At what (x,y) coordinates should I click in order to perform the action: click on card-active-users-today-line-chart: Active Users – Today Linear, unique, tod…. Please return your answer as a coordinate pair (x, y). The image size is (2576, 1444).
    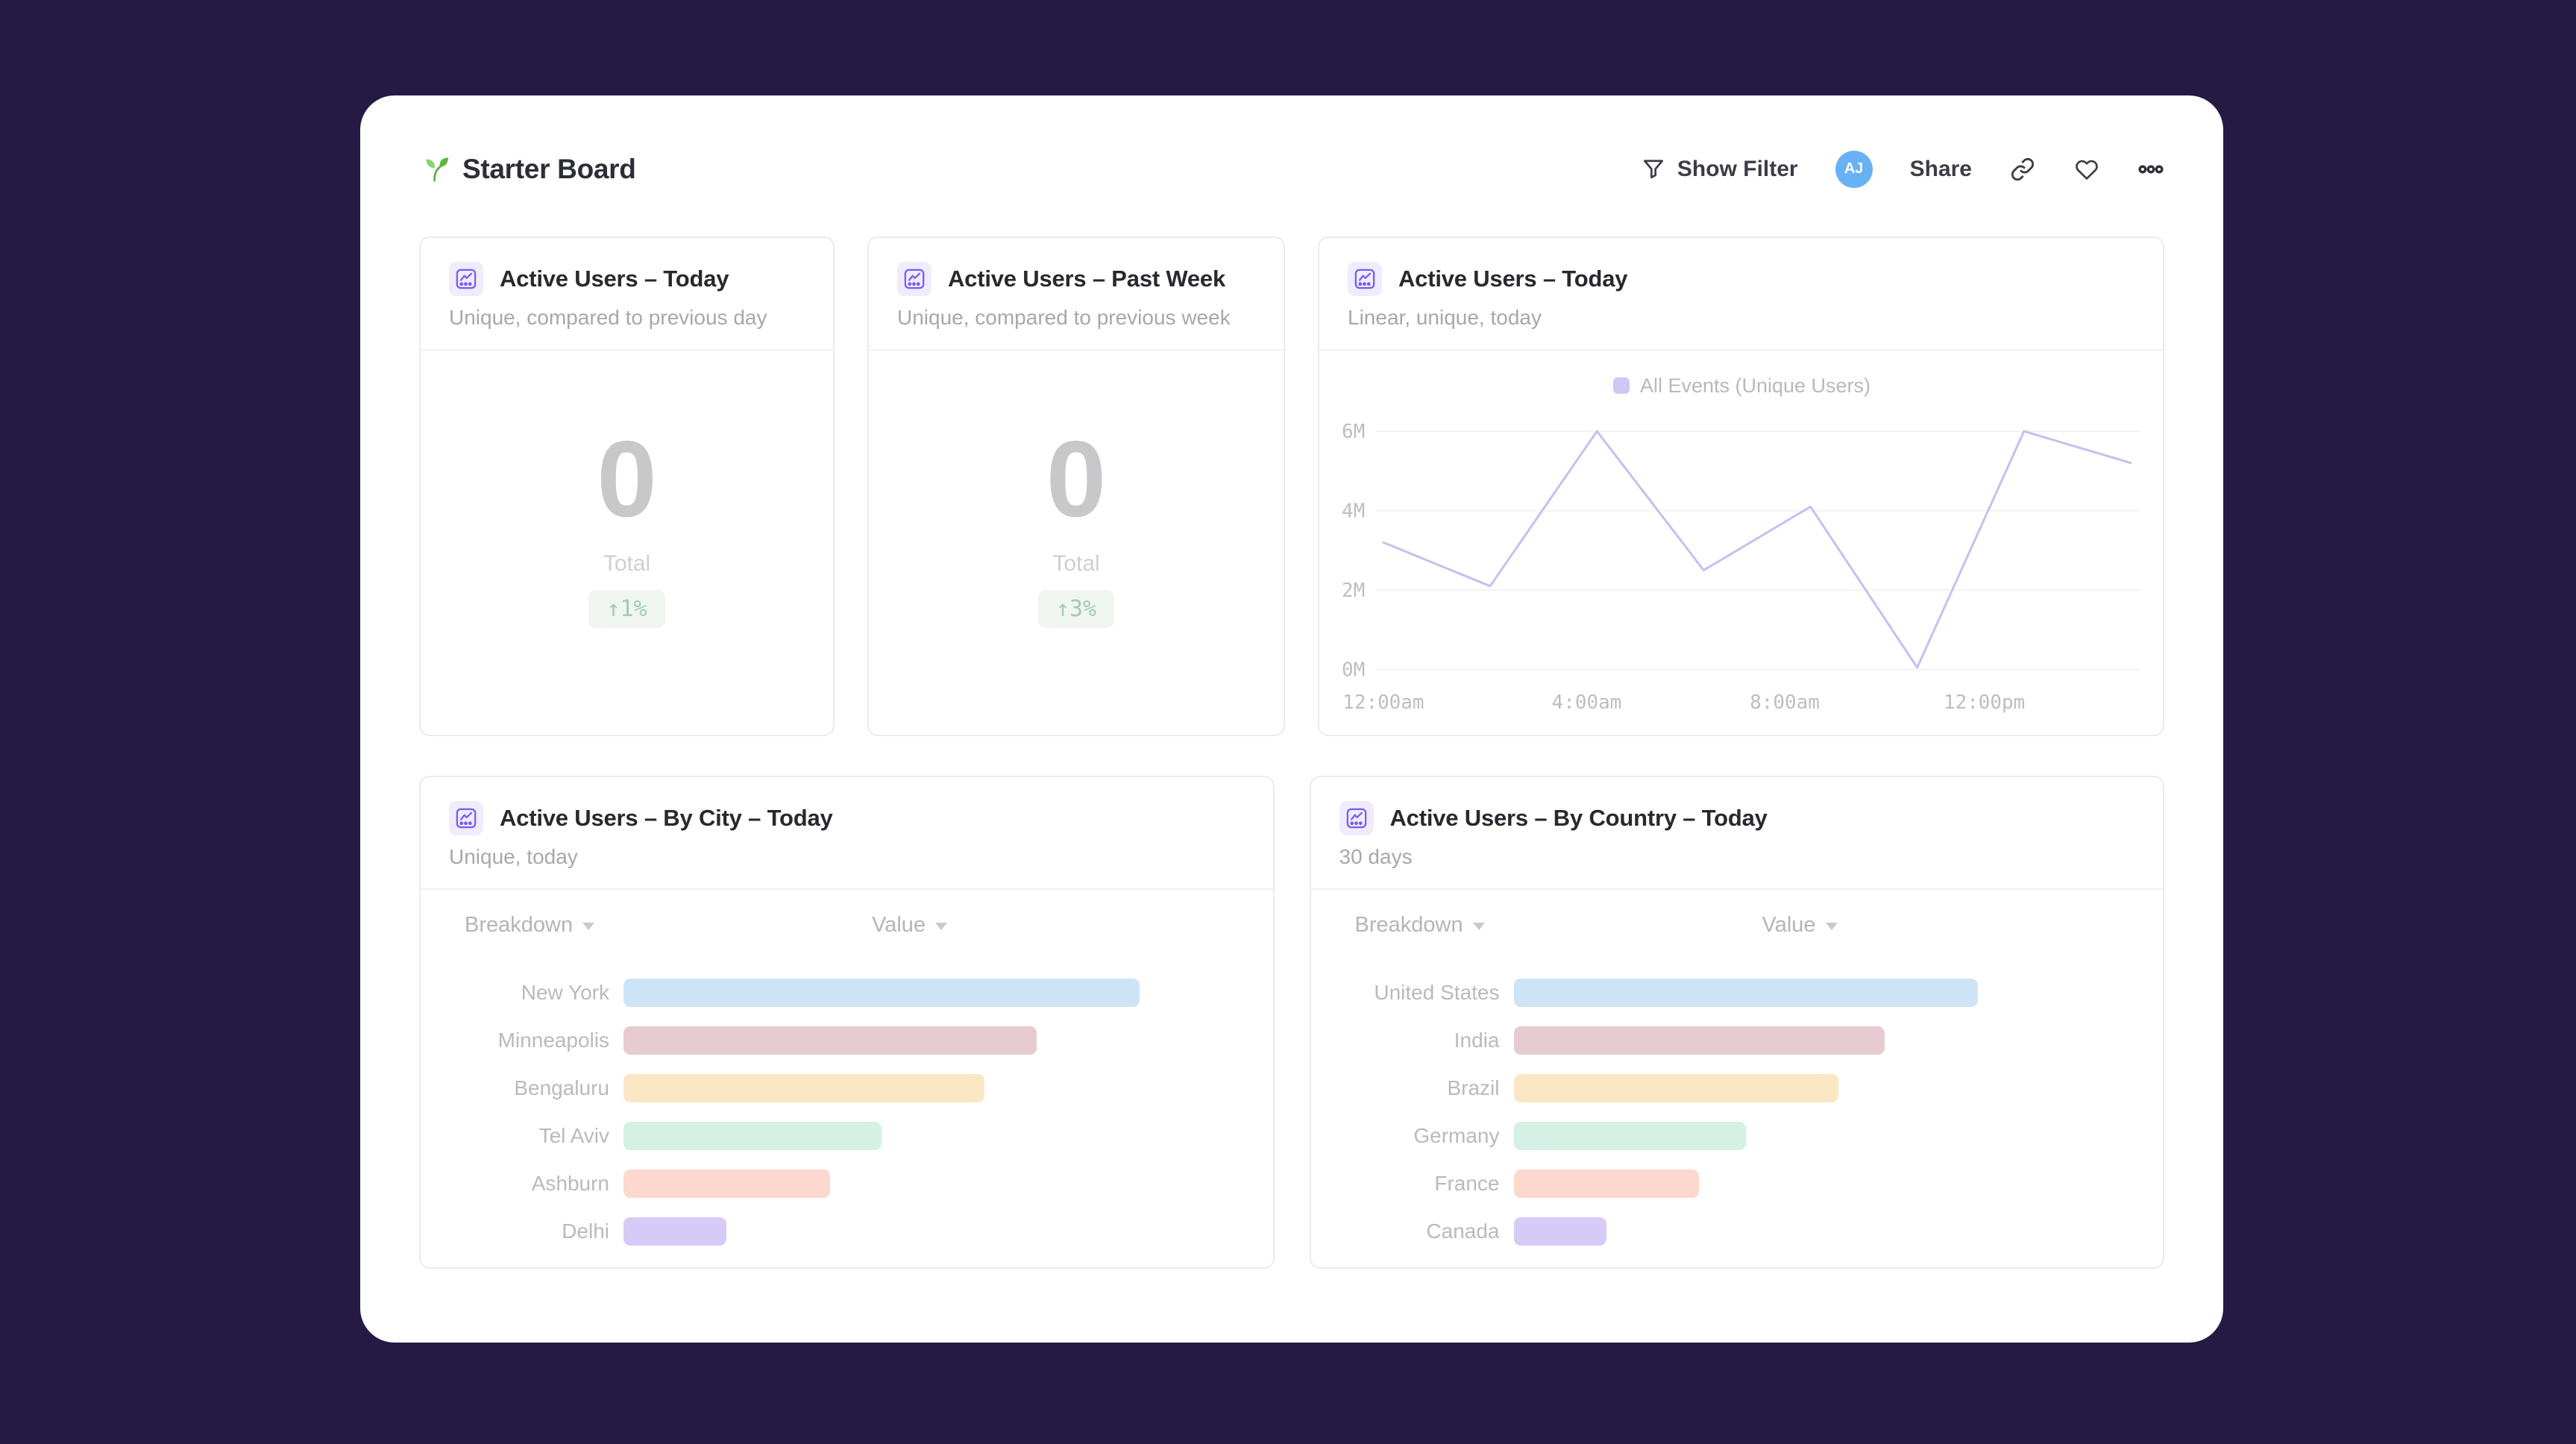
    Looking at the image, I should click on (1741, 486).